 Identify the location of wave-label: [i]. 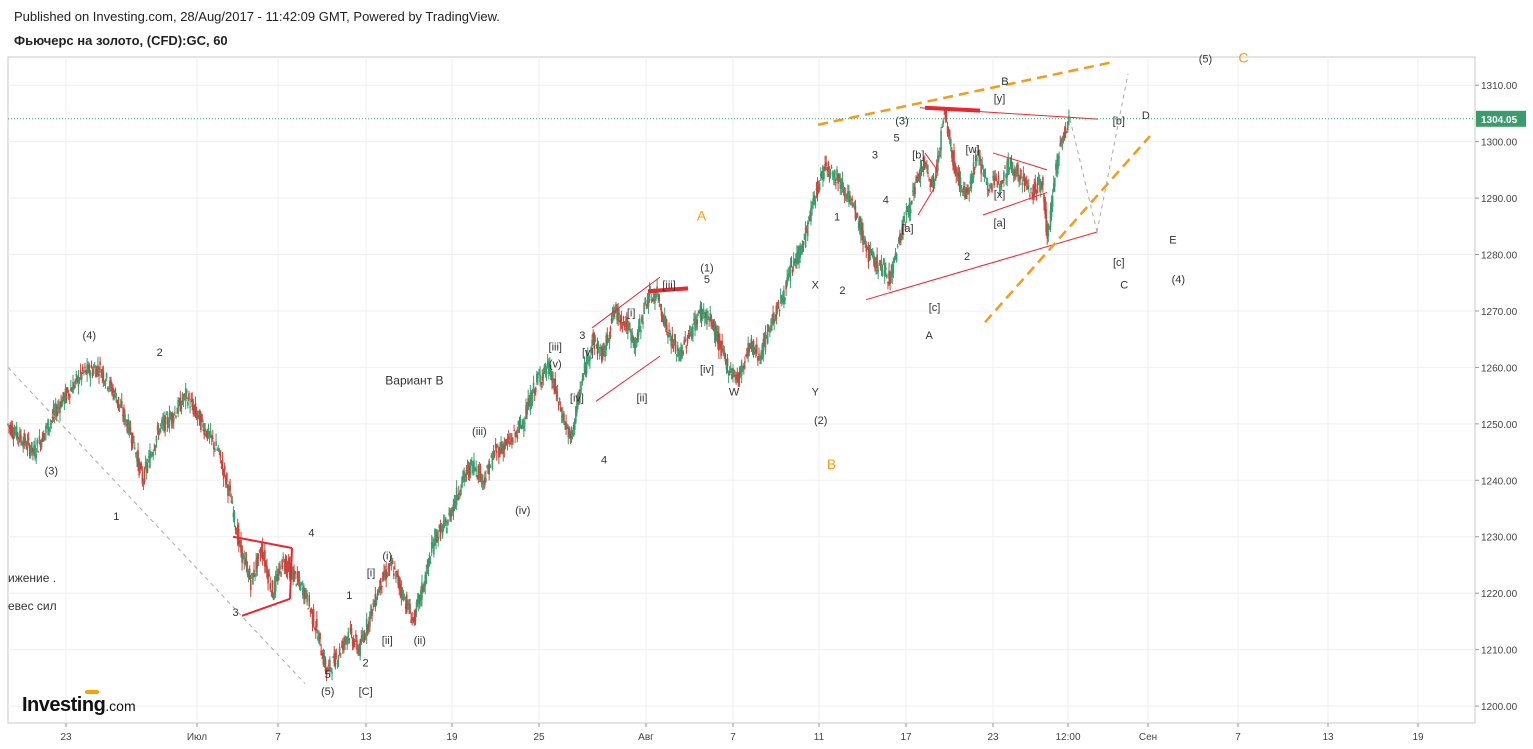
(371, 573).